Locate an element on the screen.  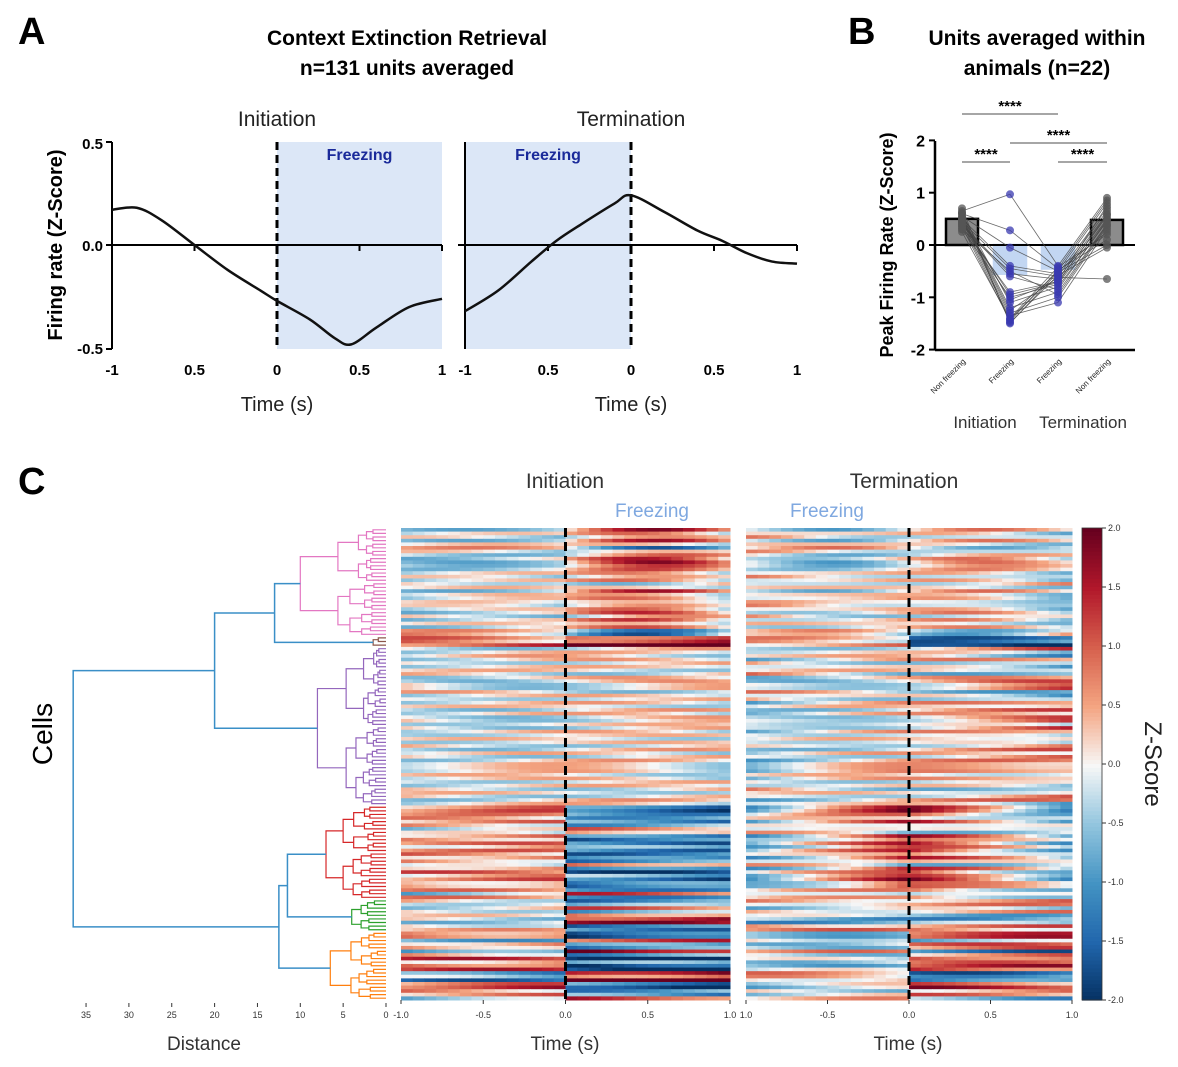
panel-a-ylabel: Firing rate (Z-Score) is located at coordinates (56, 244).